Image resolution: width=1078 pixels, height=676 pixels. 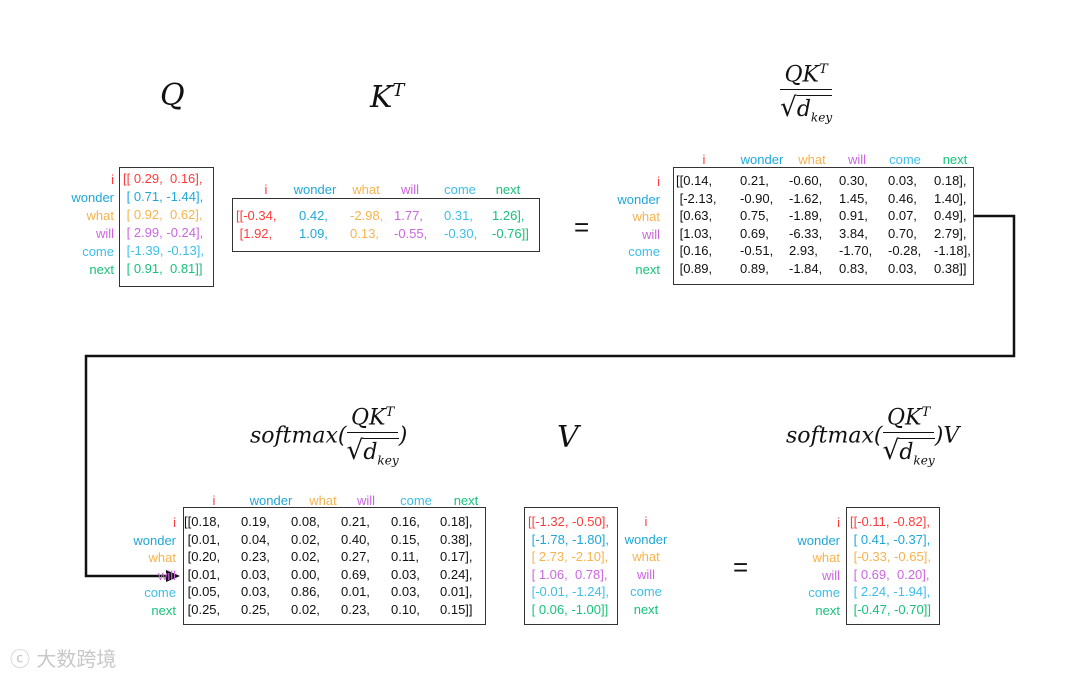 What do you see at coordinates (704, 159) in the screenshot?
I see `scores-col-label-i: i` at bounding box center [704, 159].